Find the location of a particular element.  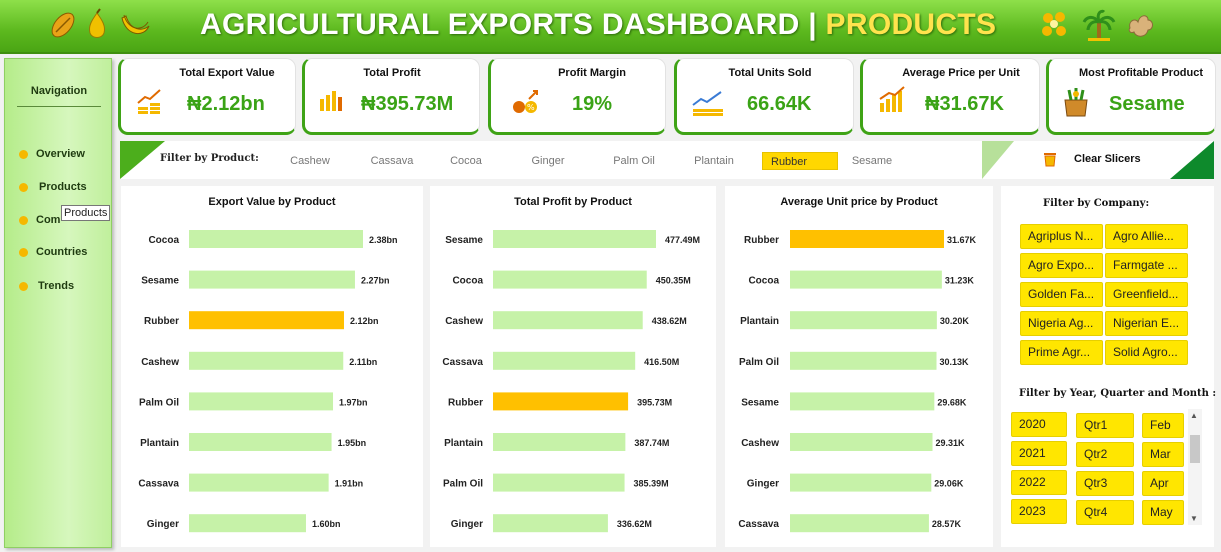

month-option-feb: Feb is located at coordinates (1163, 425).